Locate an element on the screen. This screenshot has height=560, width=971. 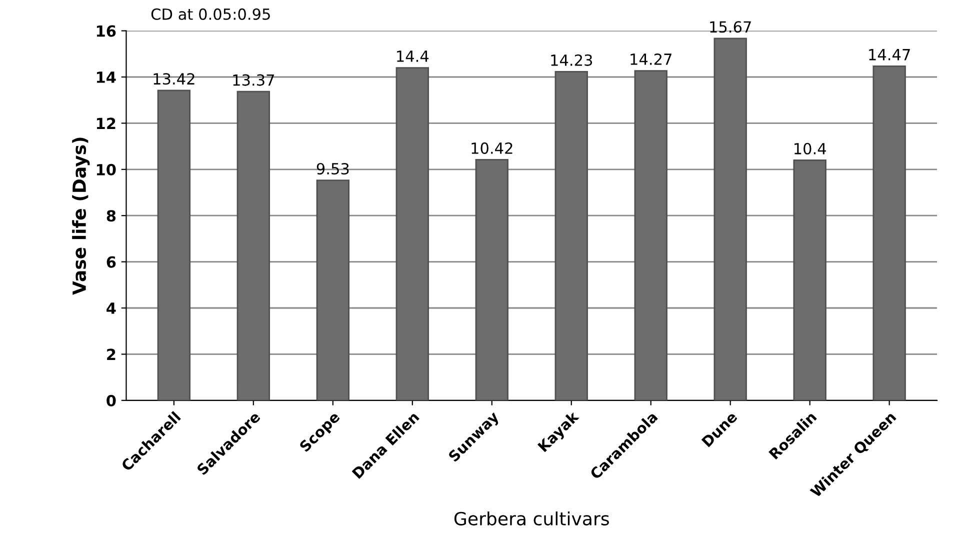
text: CD at 0.05:0.95 is located at coordinates (210, 14).